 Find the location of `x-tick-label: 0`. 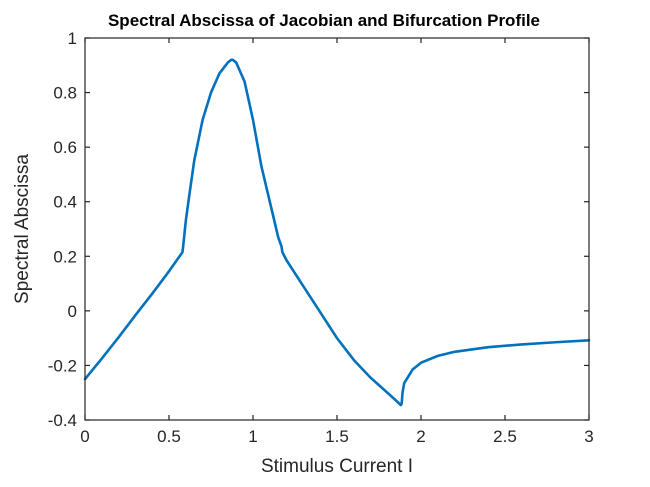

x-tick-label: 0 is located at coordinates (84, 436).